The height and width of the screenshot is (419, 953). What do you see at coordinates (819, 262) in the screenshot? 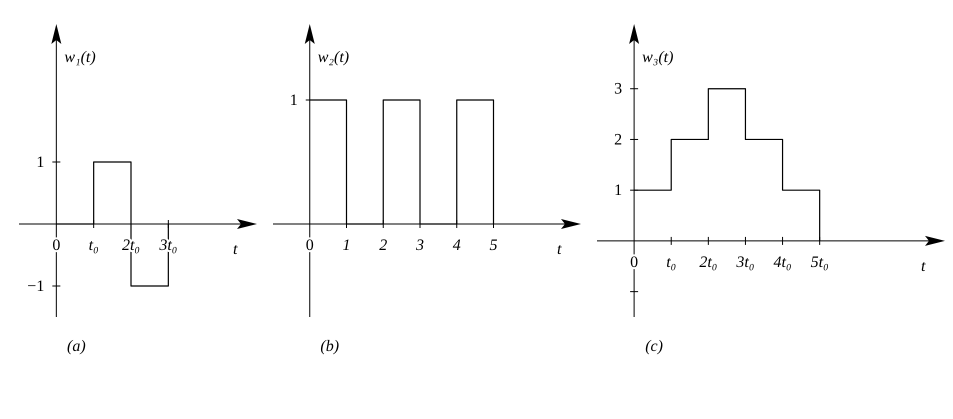
I see `x-tick-label: 5t₀` at bounding box center [819, 262].